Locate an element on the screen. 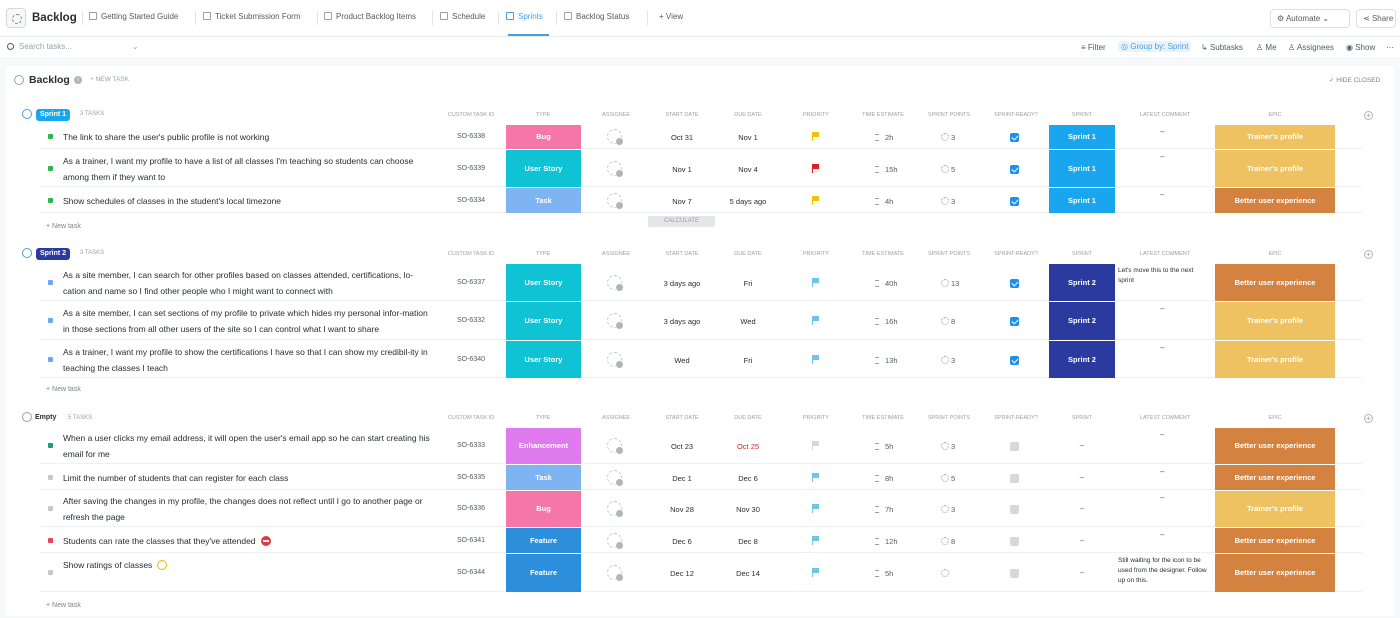 The height and width of the screenshot is (618, 1400). start-date: Nov 1 is located at coordinates (682, 169).